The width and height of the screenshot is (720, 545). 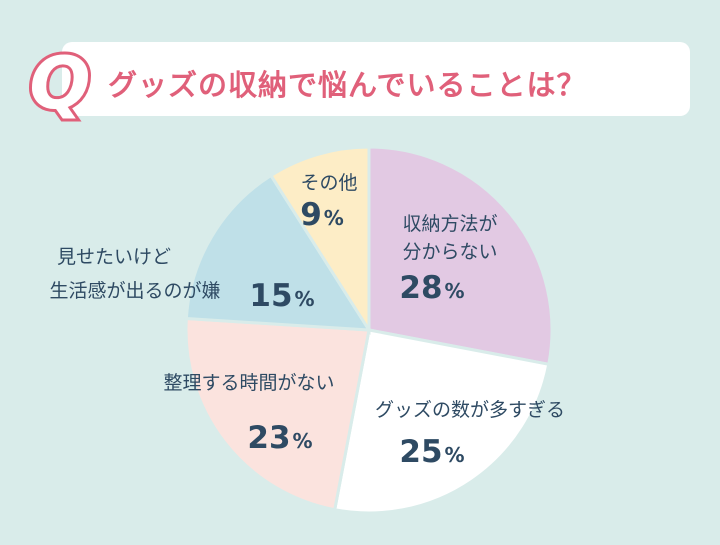 I want to click on slice-value-label: 28%, so click(x=431, y=288).